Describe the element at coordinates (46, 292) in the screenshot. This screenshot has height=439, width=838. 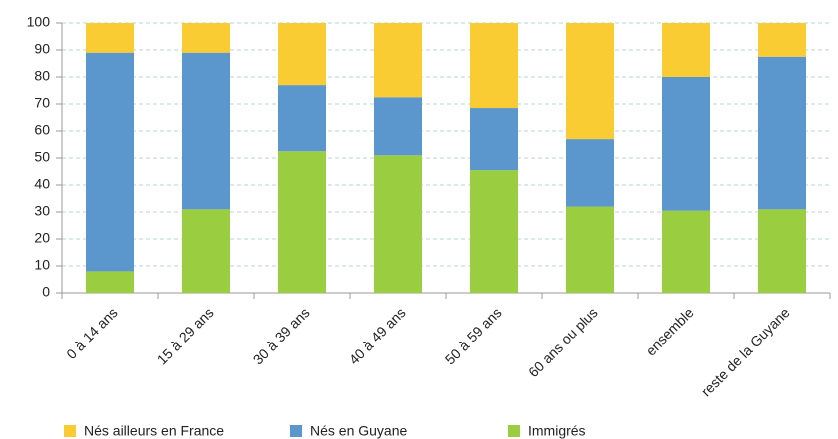
I see `y-tick-label: 0` at that location.